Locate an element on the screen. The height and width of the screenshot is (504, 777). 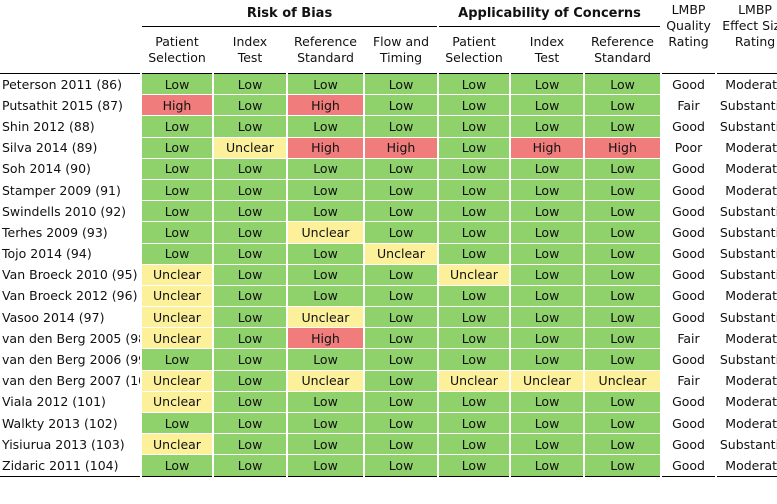
applicability-cell: High is located at coordinates (623, 148).